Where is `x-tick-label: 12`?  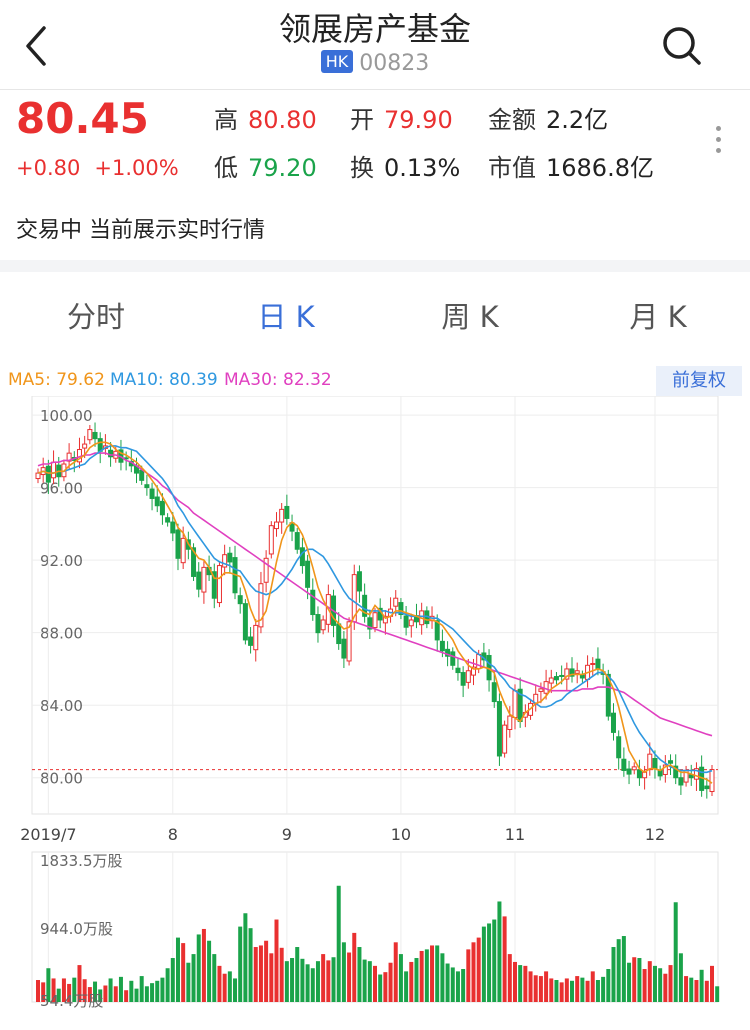
x-tick-label: 12 is located at coordinates (655, 834).